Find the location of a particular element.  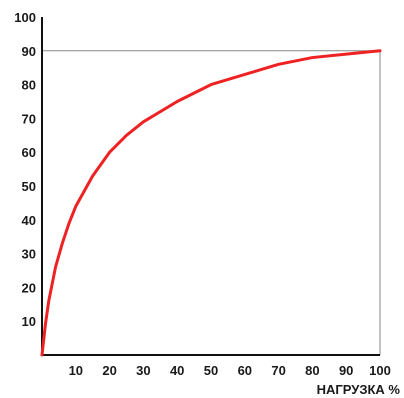

y-tick-label-90: 90 is located at coordinates (29, 51).